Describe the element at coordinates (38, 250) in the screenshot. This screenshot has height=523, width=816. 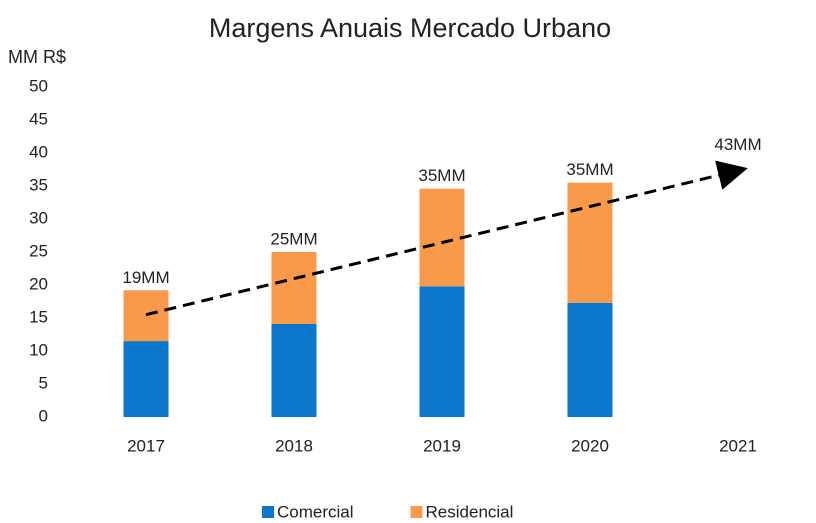
I see `y-tick-label: 25` at that location.